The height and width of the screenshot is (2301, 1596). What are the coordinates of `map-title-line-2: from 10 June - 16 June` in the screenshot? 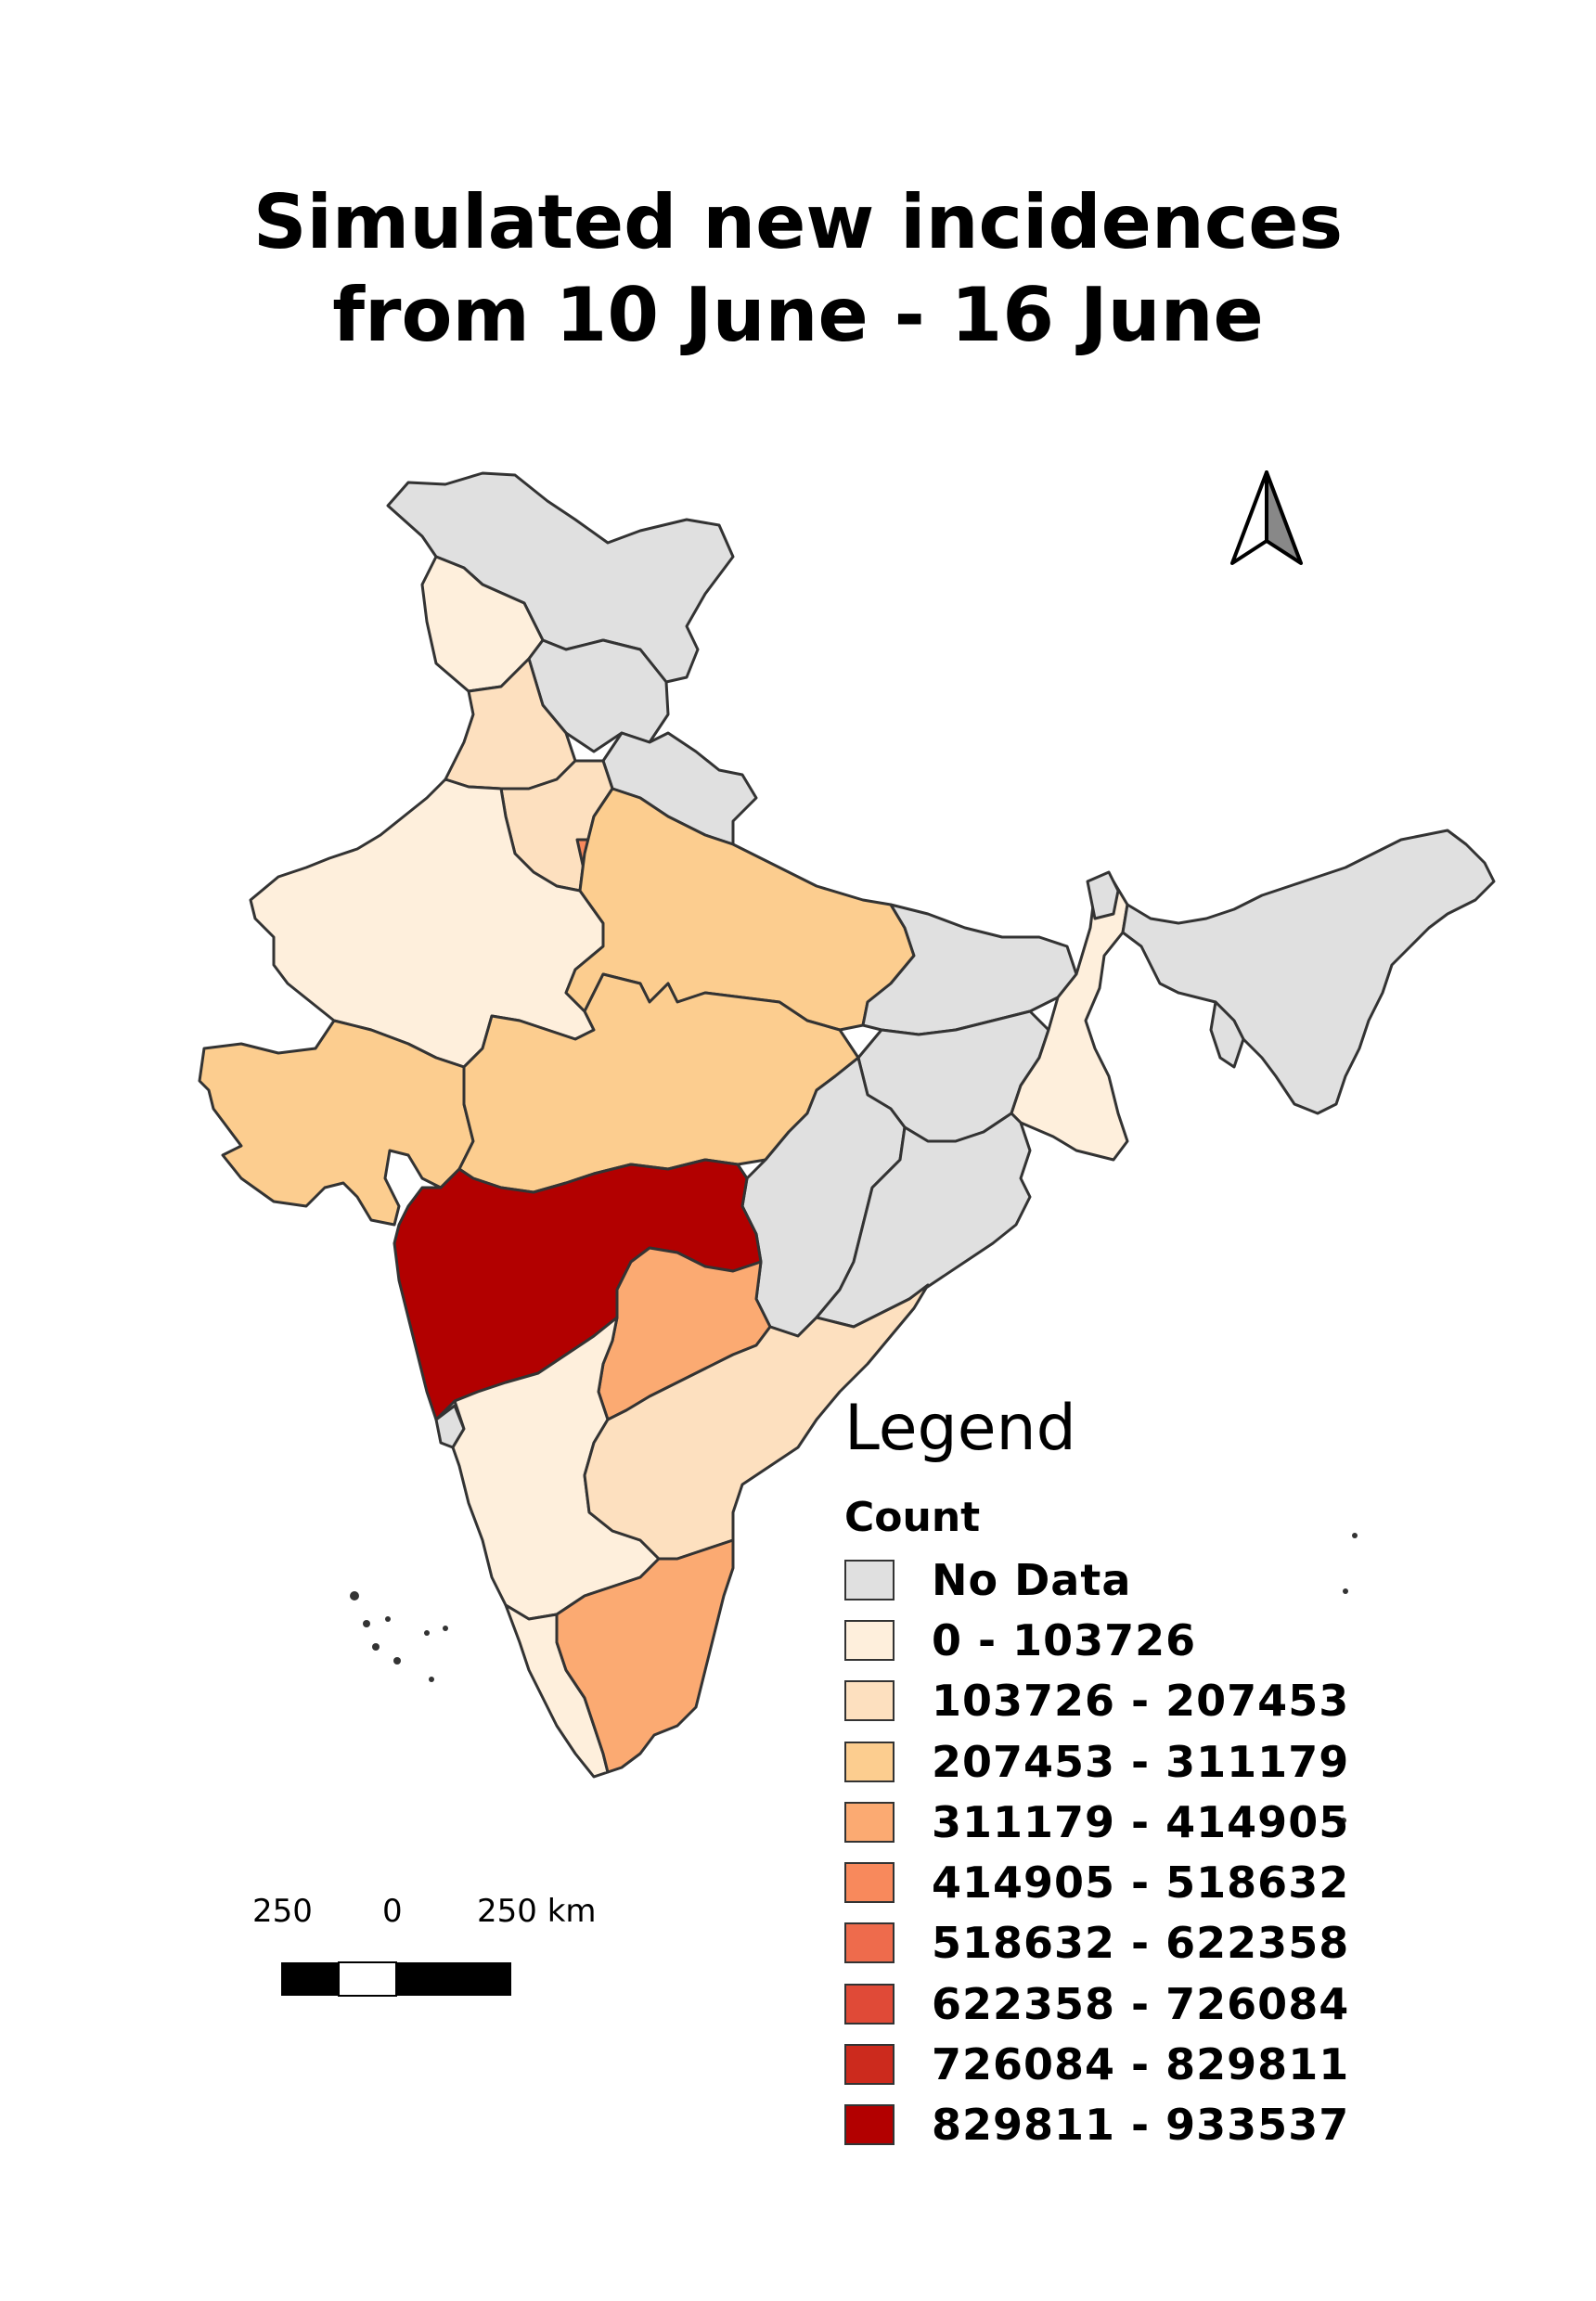 It's located at (798, 315).